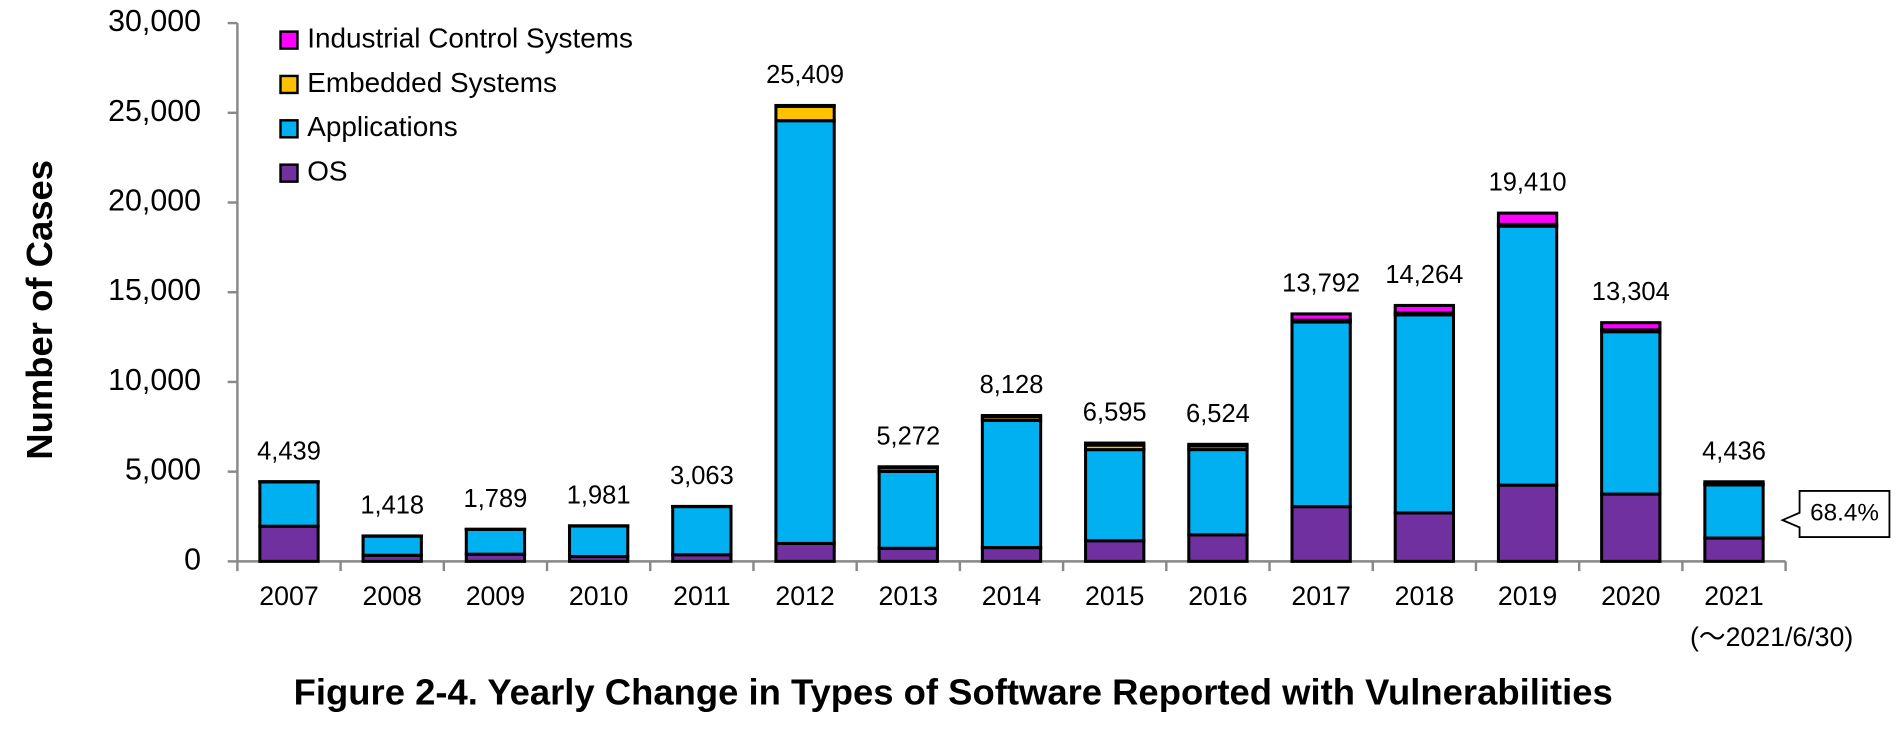 Image resolution: width=1904 pixels, height=740 pixels. I want to click on legend-label: Embedded Systems, so click(432, 82).